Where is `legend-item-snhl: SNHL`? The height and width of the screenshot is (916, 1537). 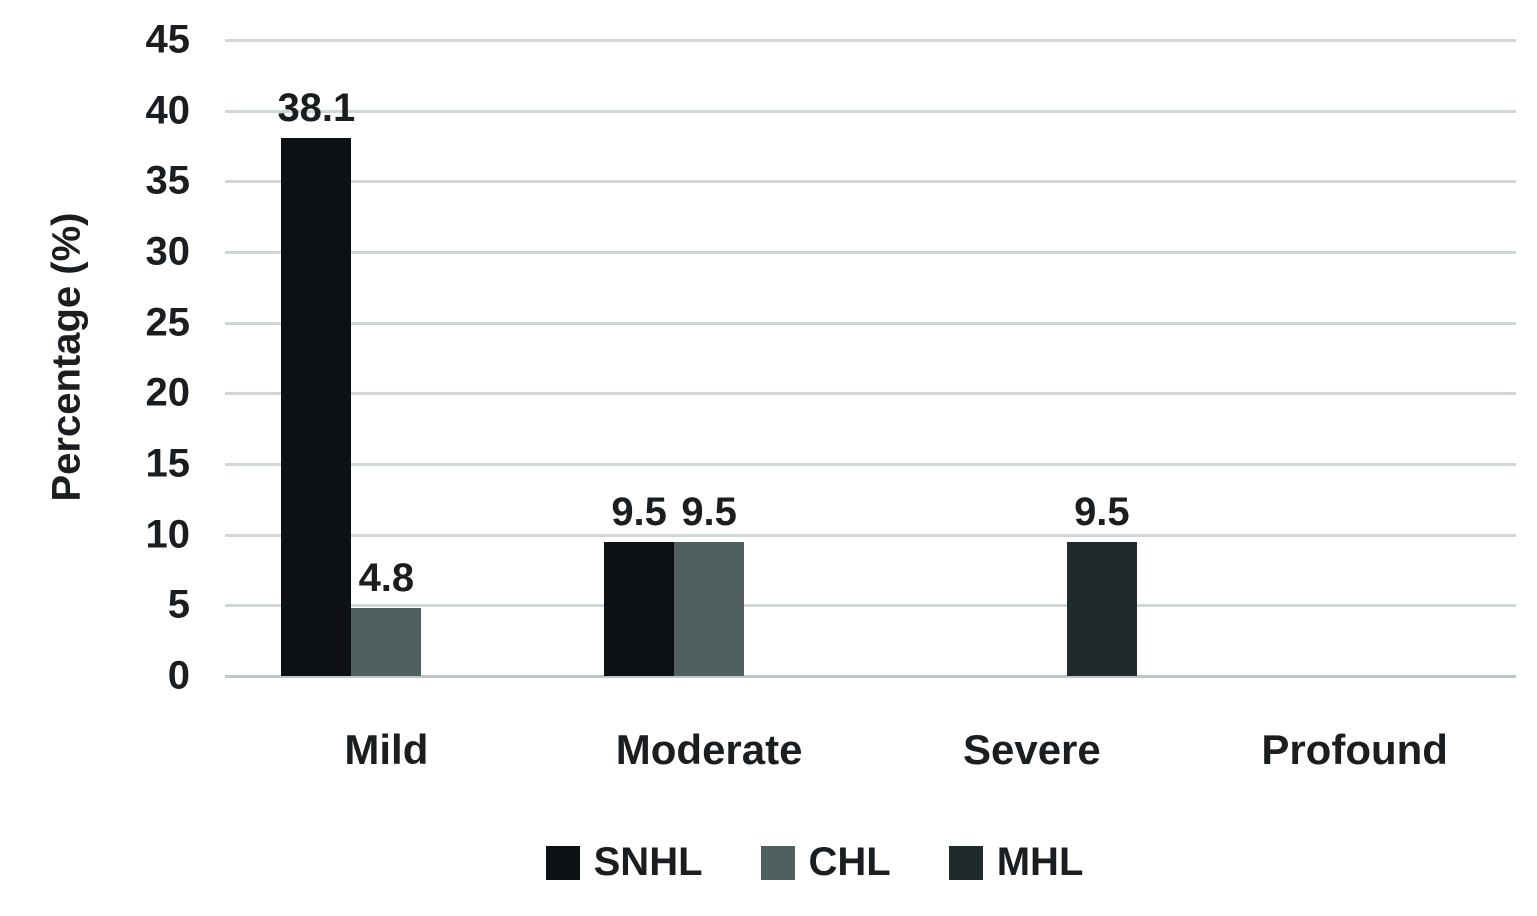
legend-item-snhl: SNHL is located at coordinates (624, 862).